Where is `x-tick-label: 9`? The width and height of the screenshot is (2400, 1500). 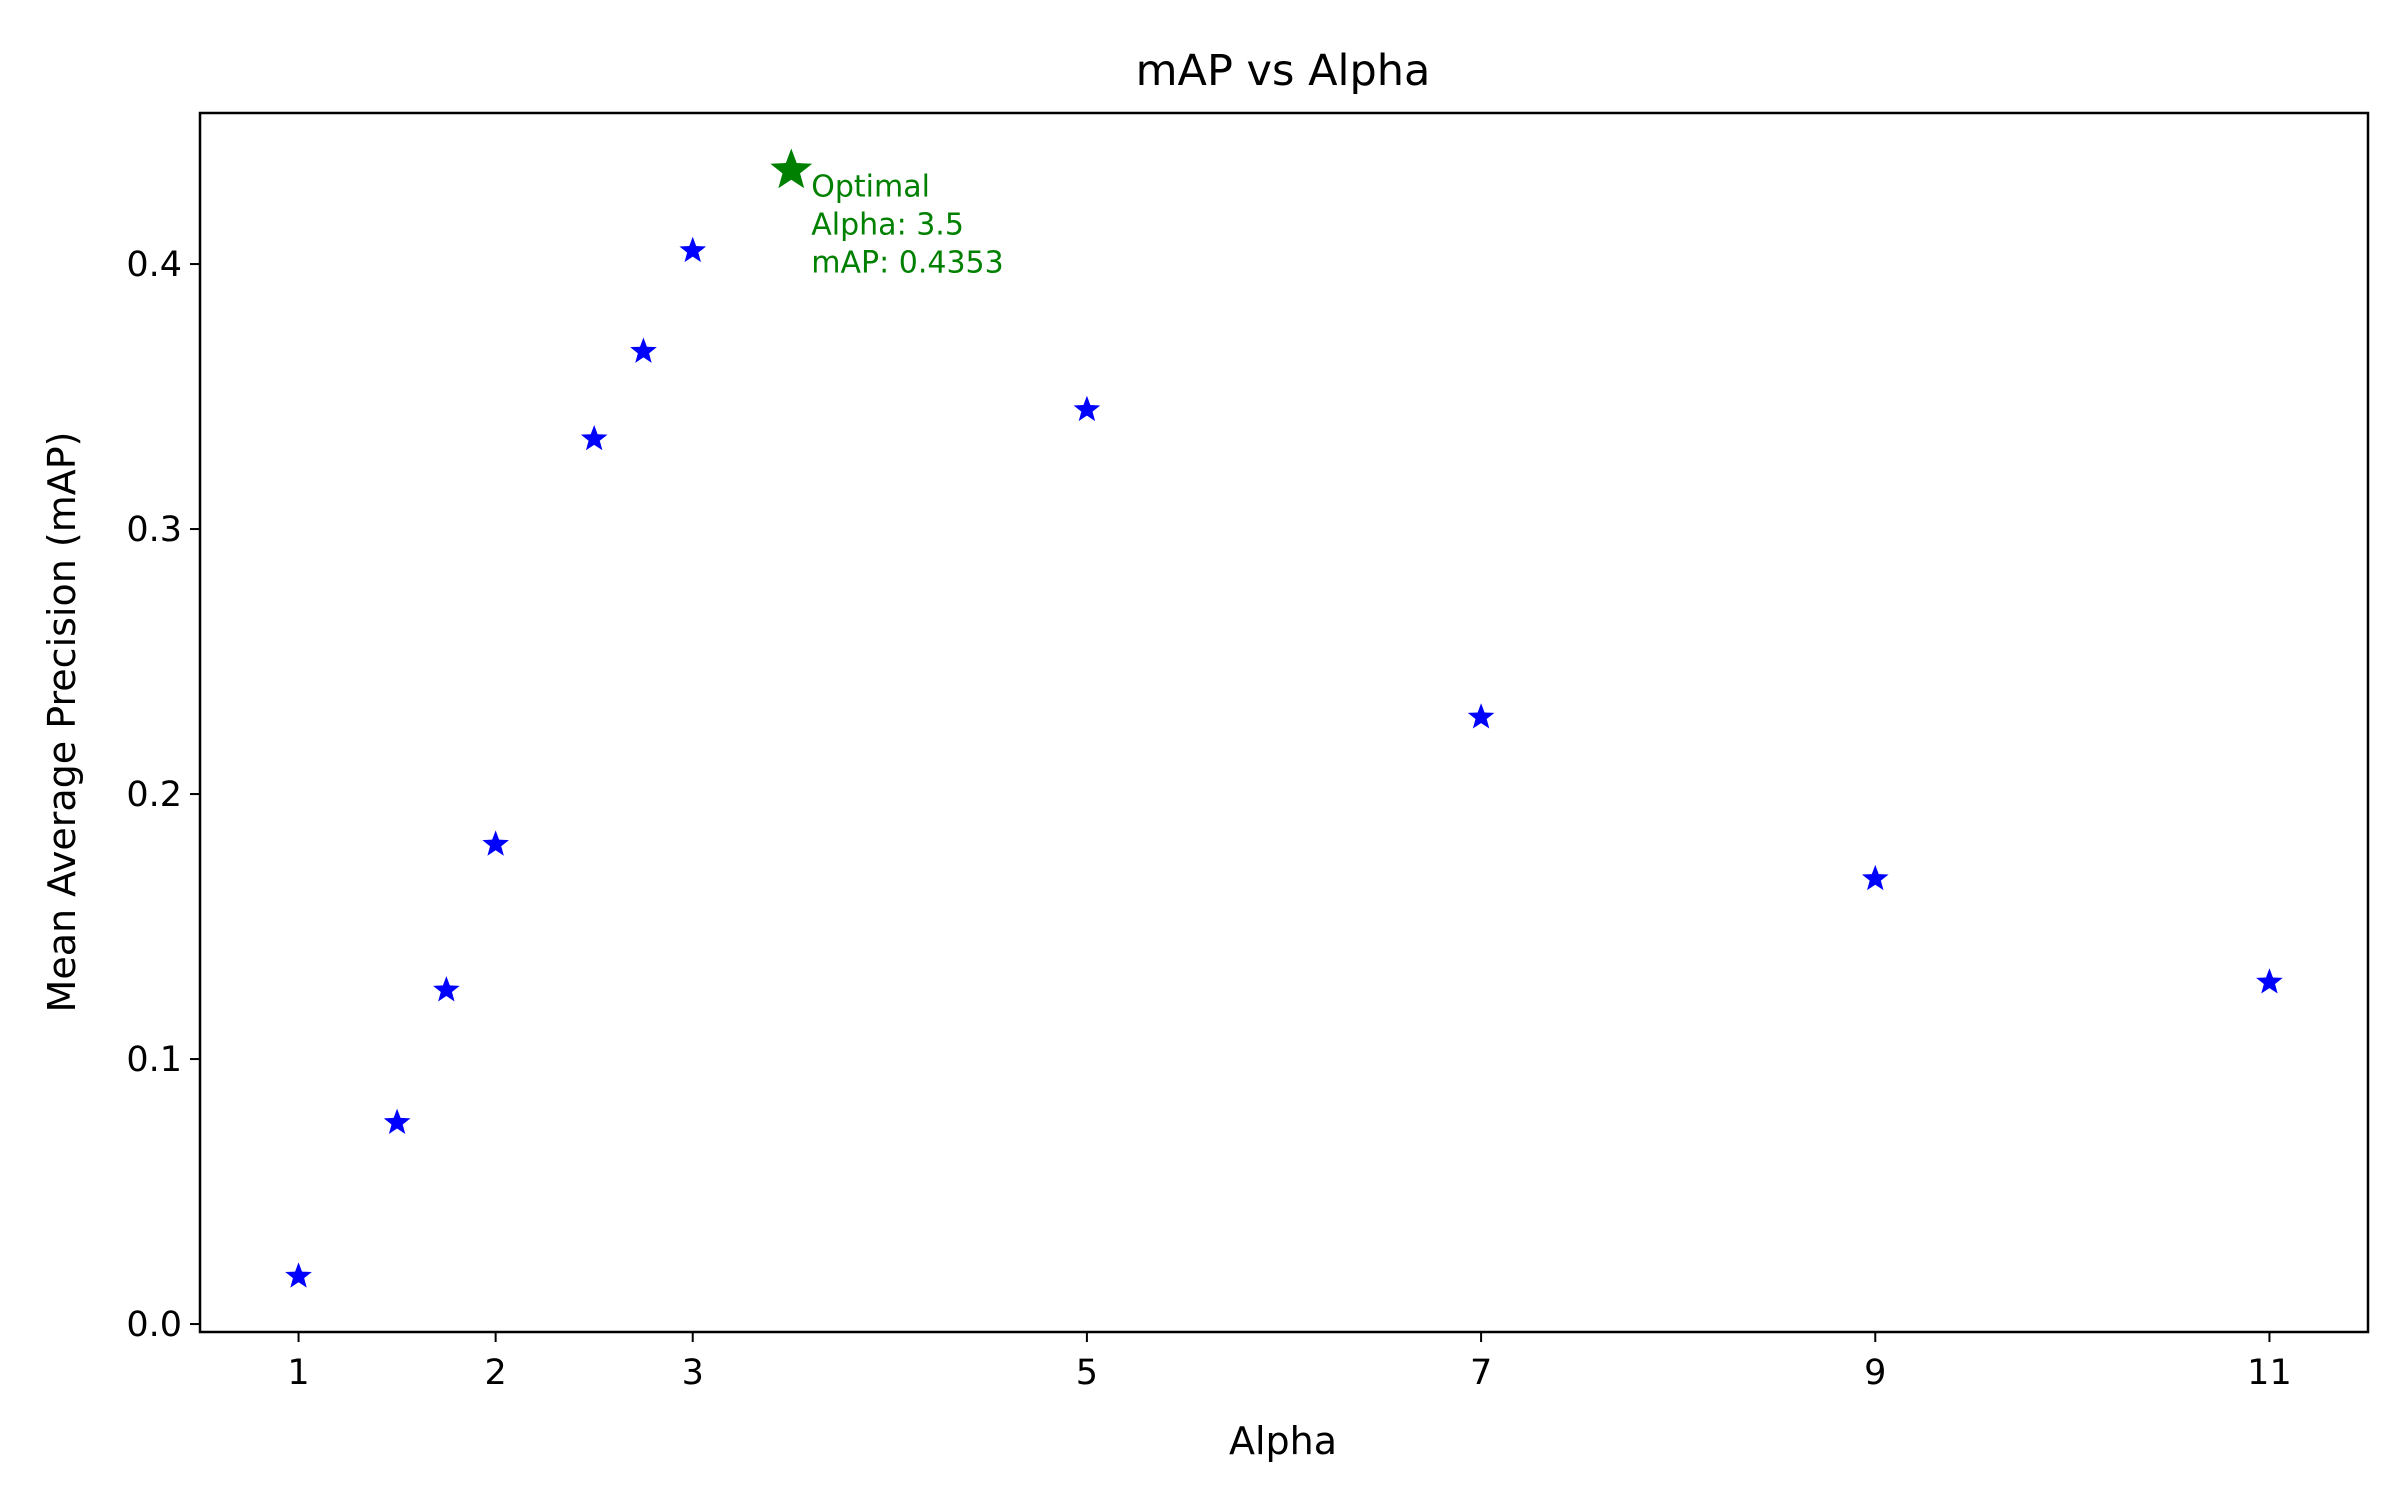
x-tick-label: 9 is located at coordinates (1875, 1373).